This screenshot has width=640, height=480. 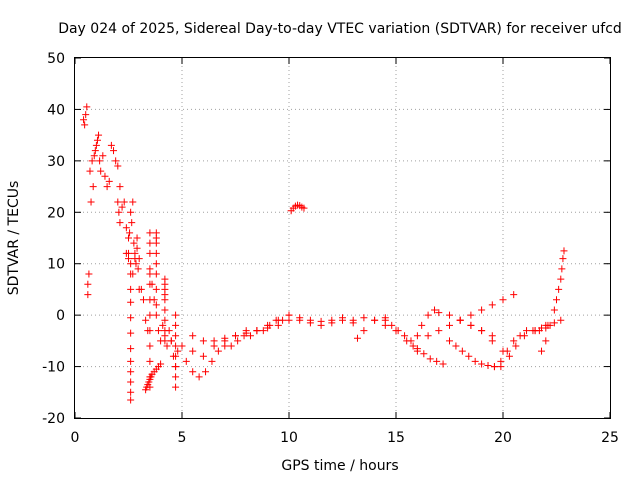 I want to click on series-late-b, so click(x=471, y=315).